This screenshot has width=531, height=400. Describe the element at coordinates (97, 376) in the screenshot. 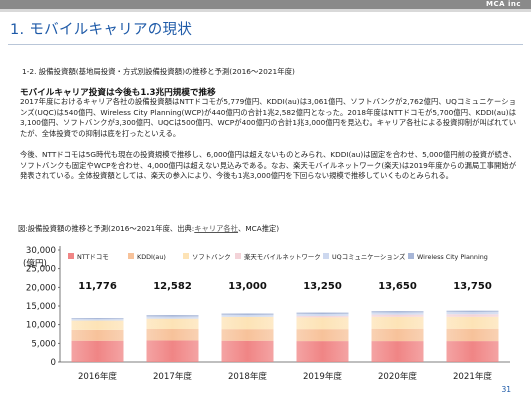

I see `x-tick-label: 2016年度` at that location.